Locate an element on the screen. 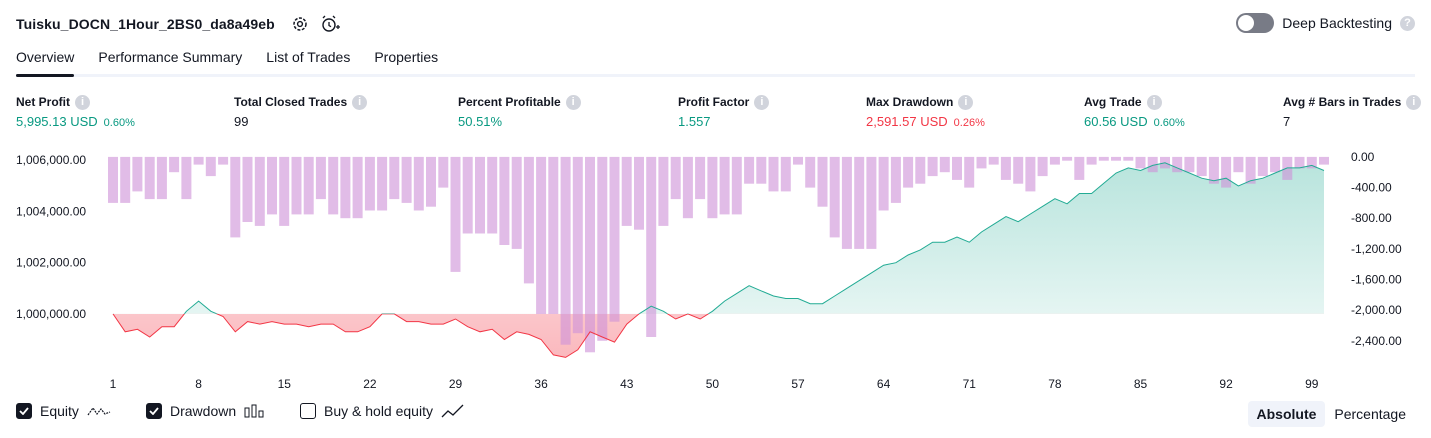  legend-label: Drawdown is located at coordinates (203, 411).